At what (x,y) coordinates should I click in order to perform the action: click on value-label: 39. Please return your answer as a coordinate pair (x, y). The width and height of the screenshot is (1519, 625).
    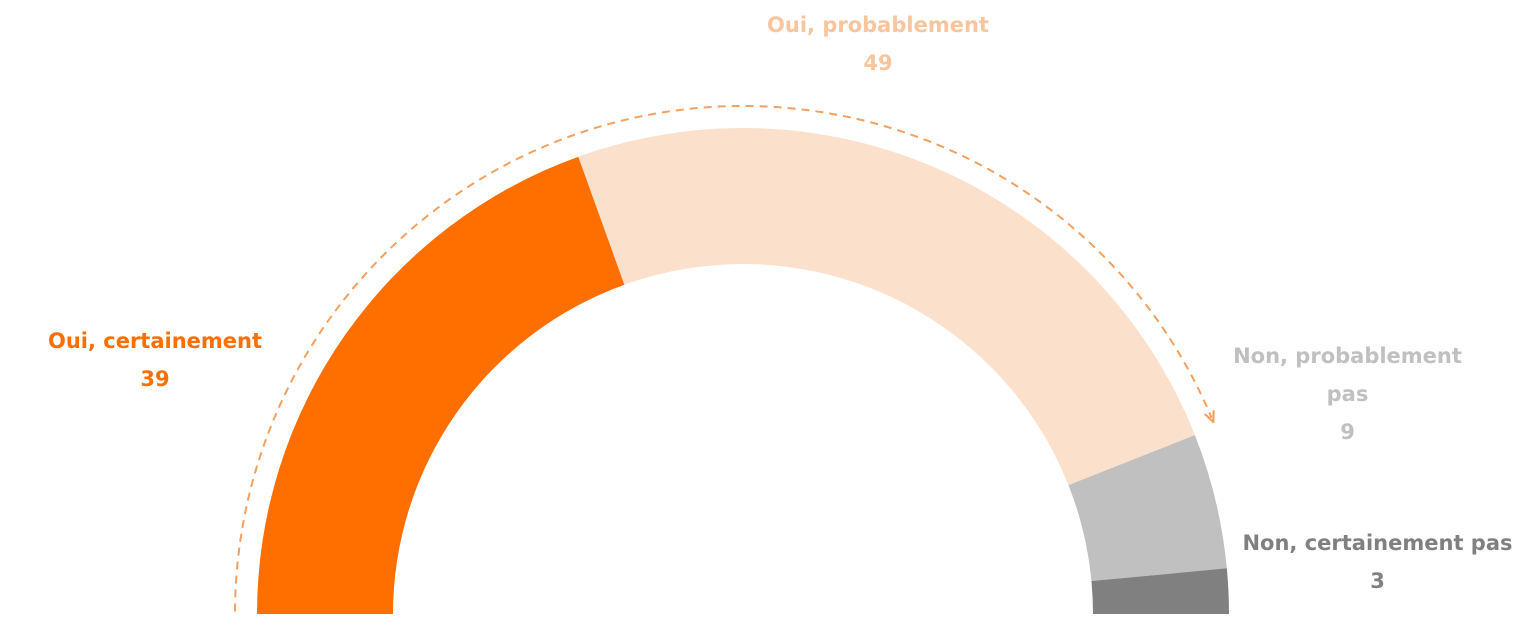
    Looking at the image, I should click on (155, 379).